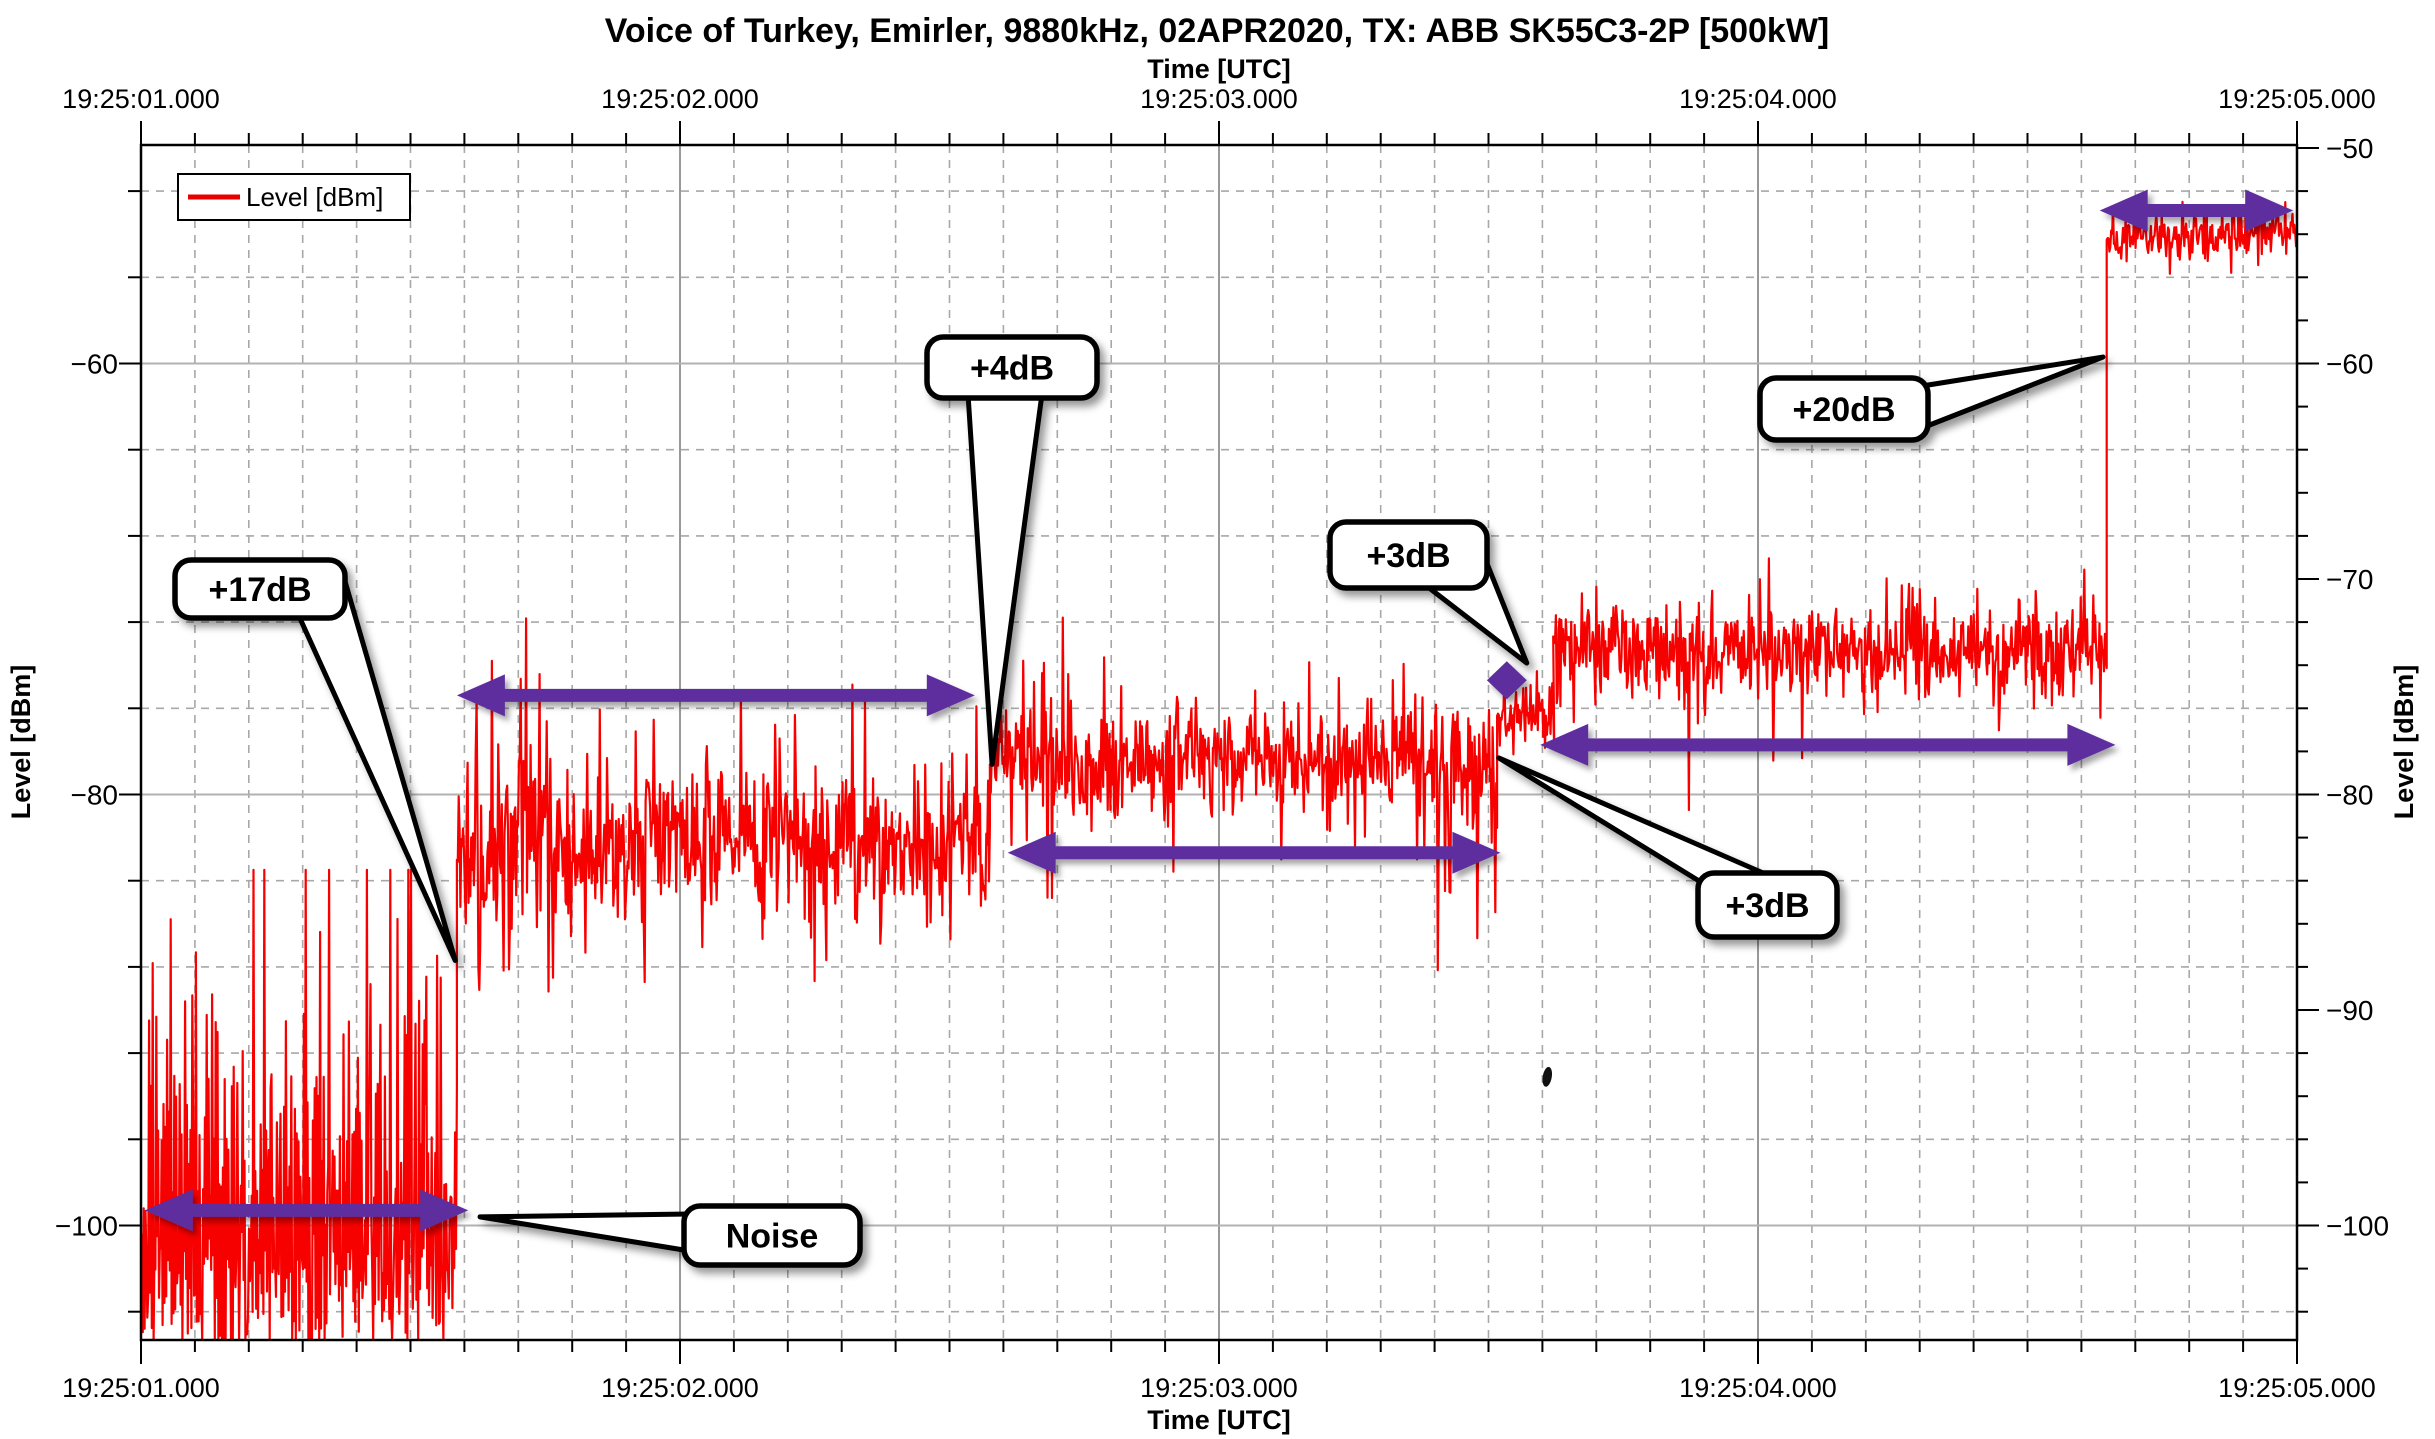 The width and height of the screenshot is (2435, 1439). I want to click on callout-label: +4dB, so click(1012, 369).